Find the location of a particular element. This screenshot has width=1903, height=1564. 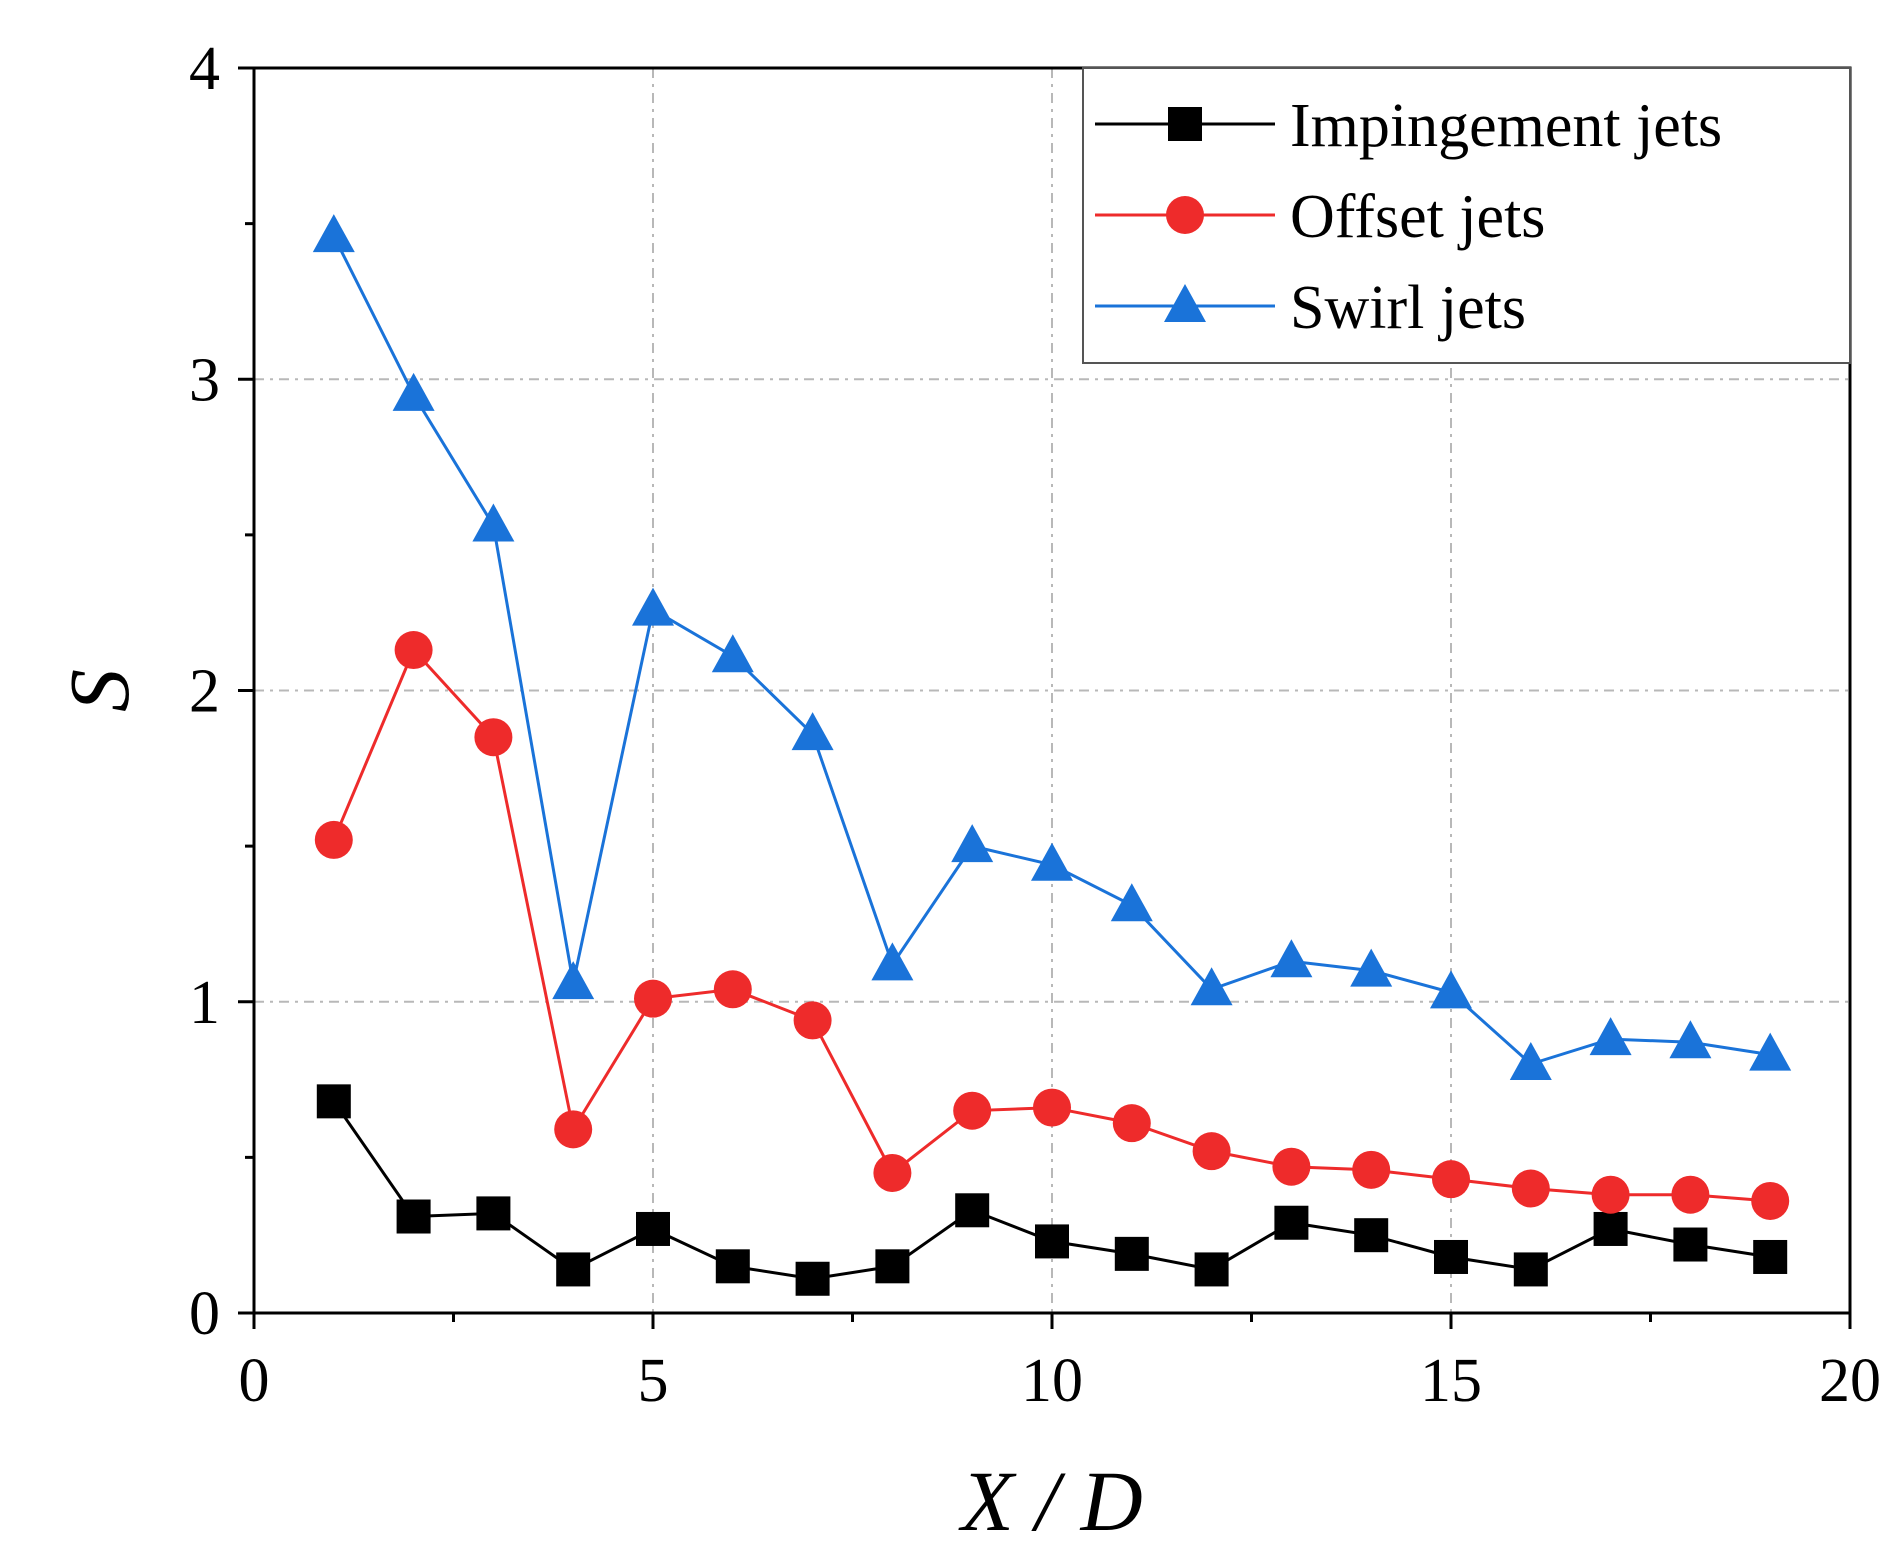

y-axis-title: S is located at coordinates (99, 690).